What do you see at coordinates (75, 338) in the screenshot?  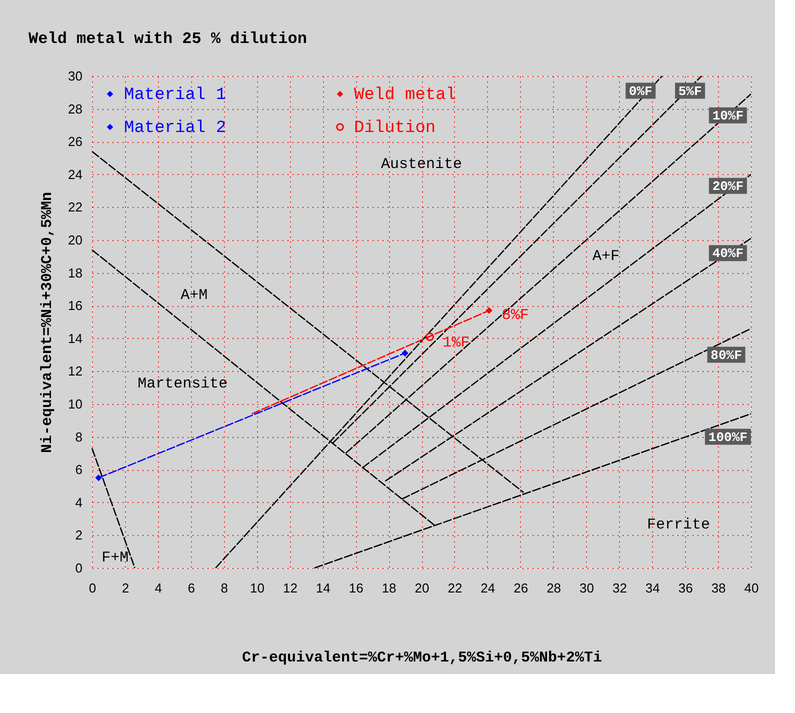 I see `y-tick-label: 14` at bounding box center [75, 338].